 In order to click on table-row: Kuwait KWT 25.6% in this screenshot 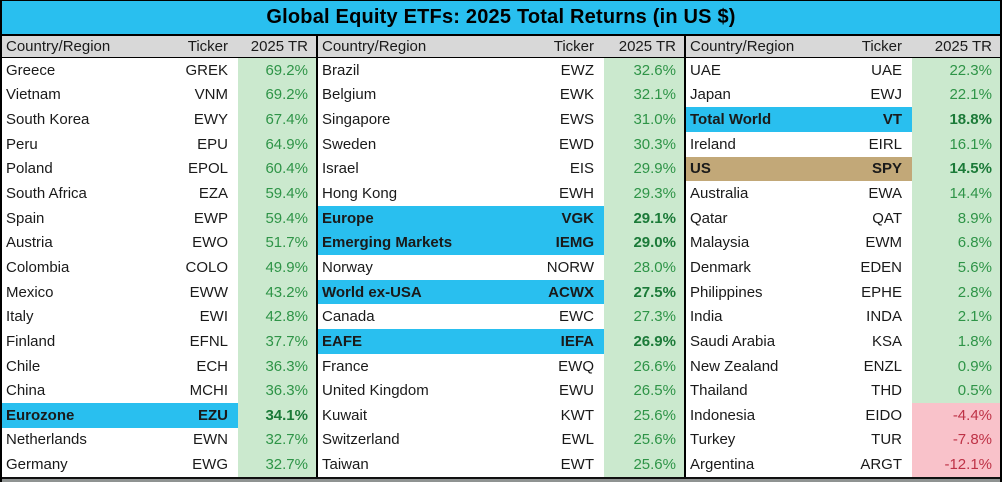, I will do `click(501, 415)`.